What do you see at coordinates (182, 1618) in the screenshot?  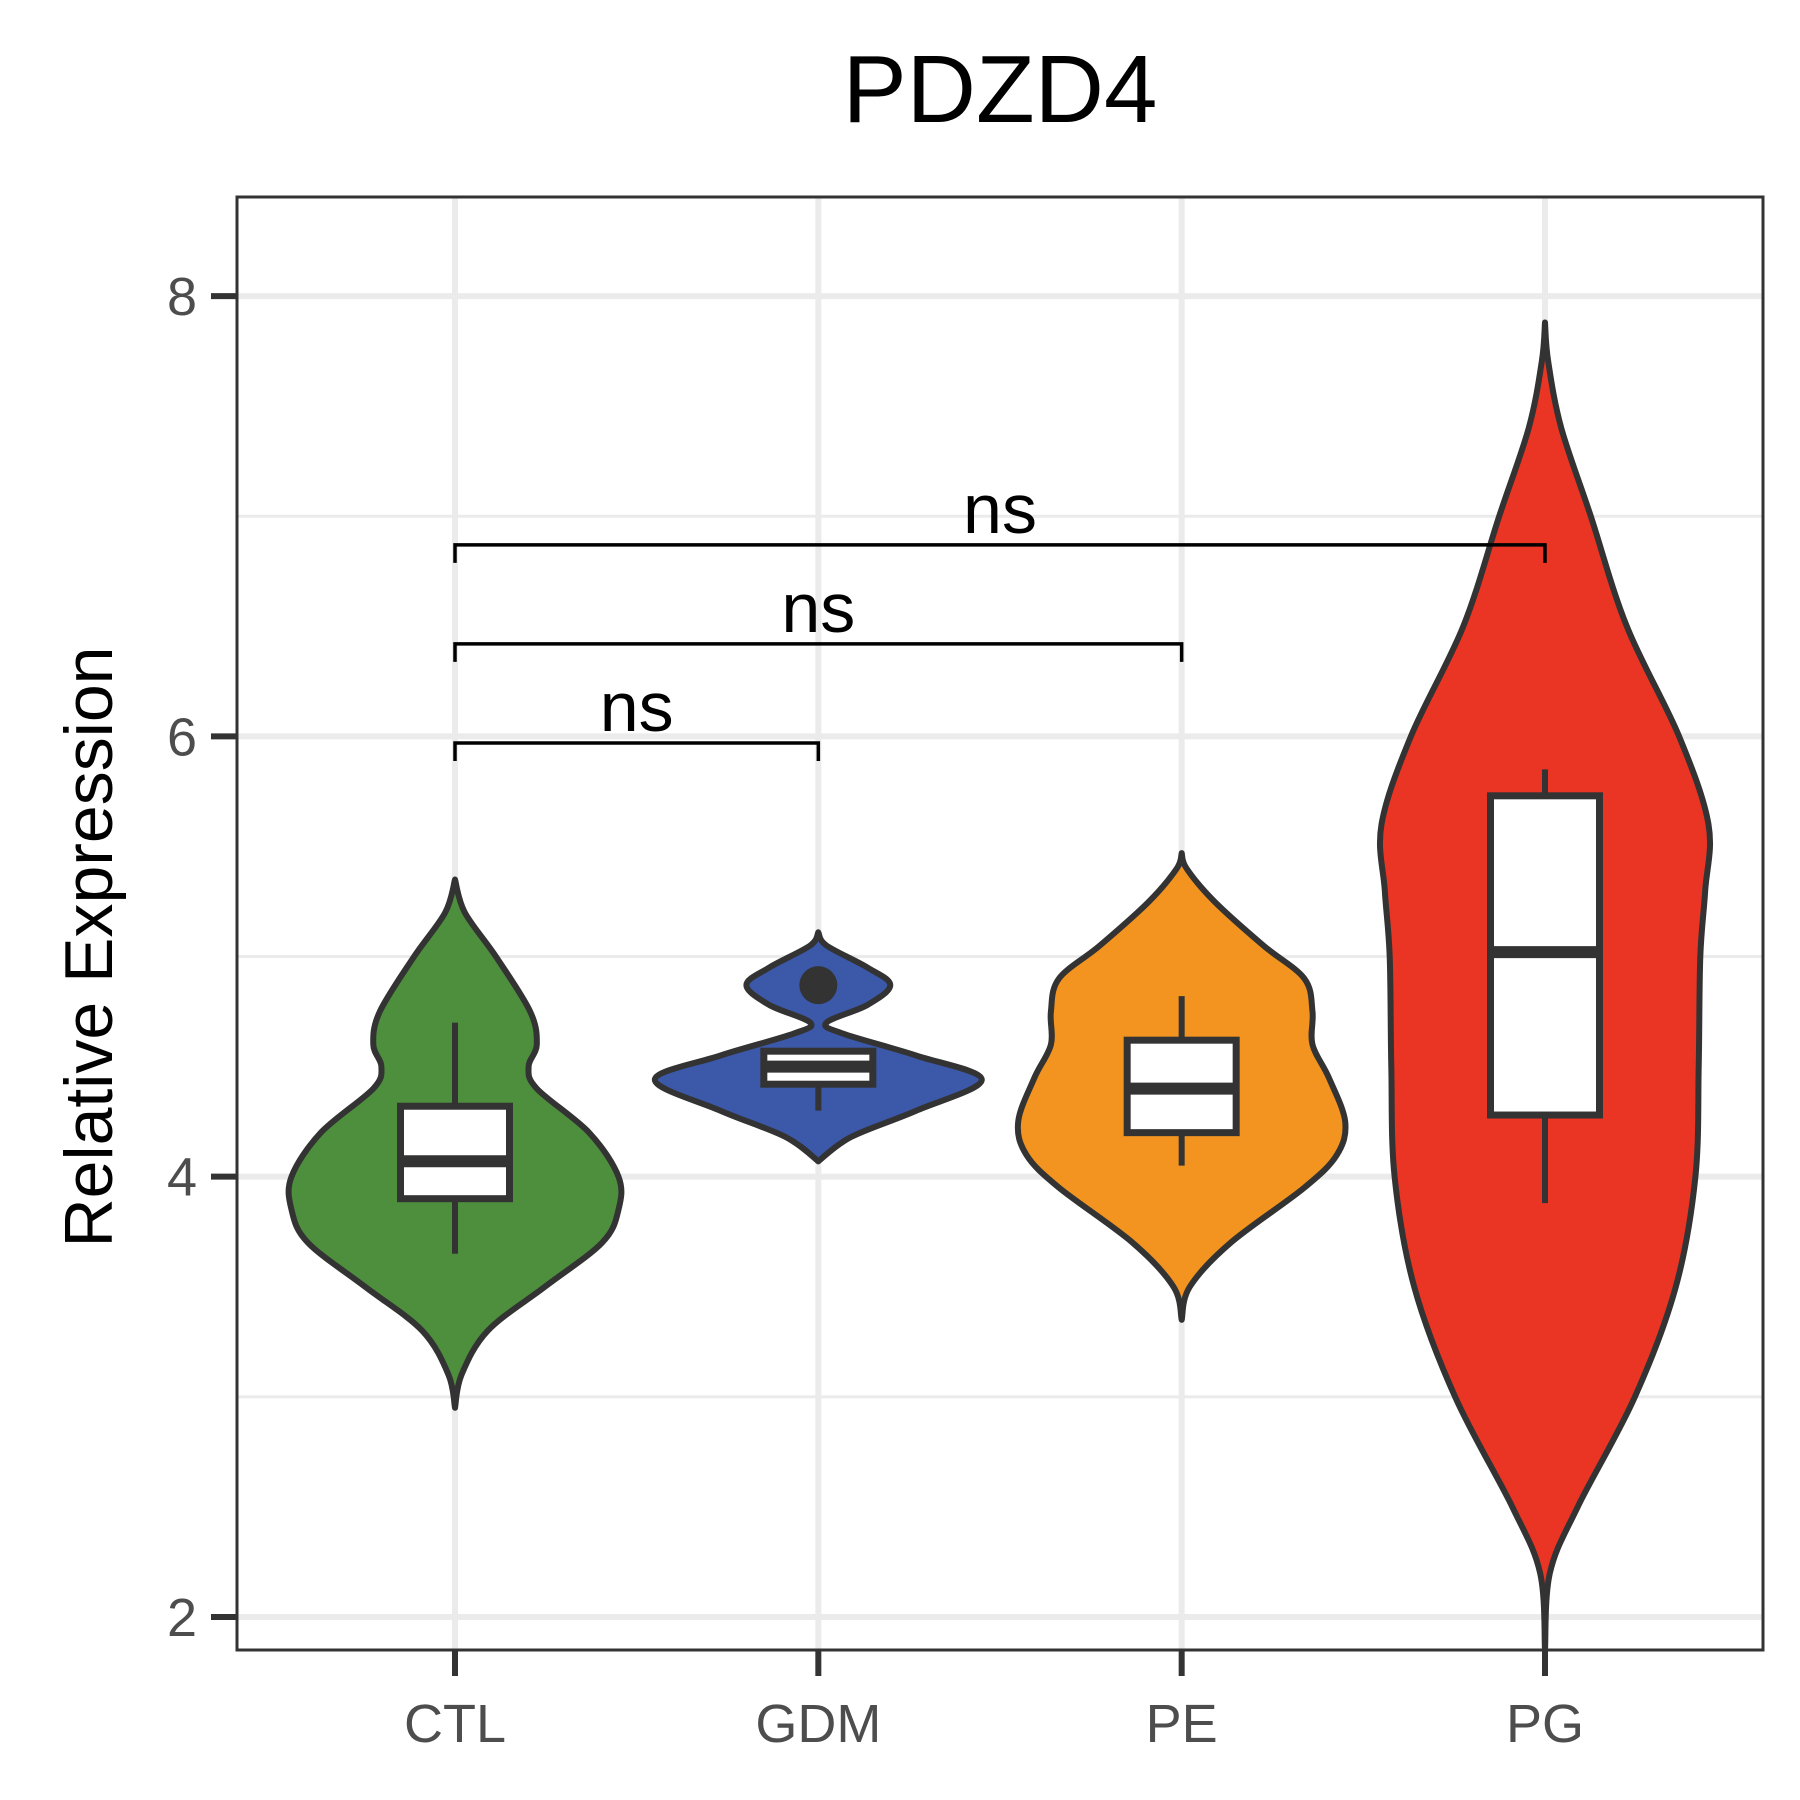 I see `y-tick-label: 2` at bounding box center [182, 1618].